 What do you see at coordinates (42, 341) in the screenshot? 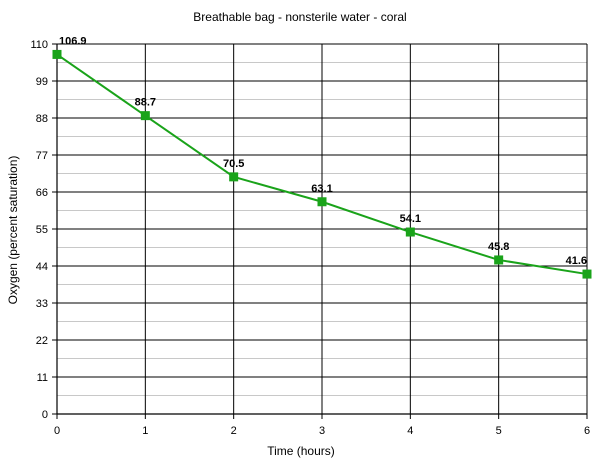
I see `y-tick-label: 22` at bounding box center [42, 341].